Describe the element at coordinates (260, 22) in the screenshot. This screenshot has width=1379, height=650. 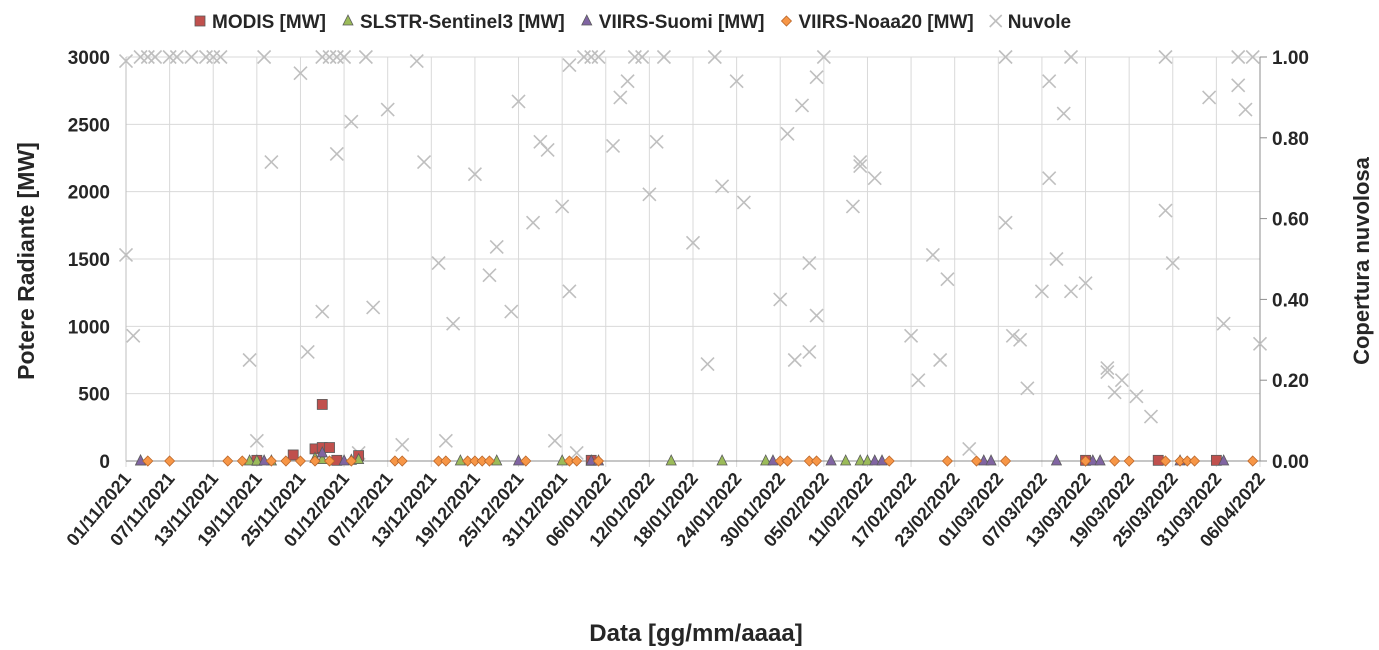
I see `legend-item-modis: MODIS [MW]` at that location.